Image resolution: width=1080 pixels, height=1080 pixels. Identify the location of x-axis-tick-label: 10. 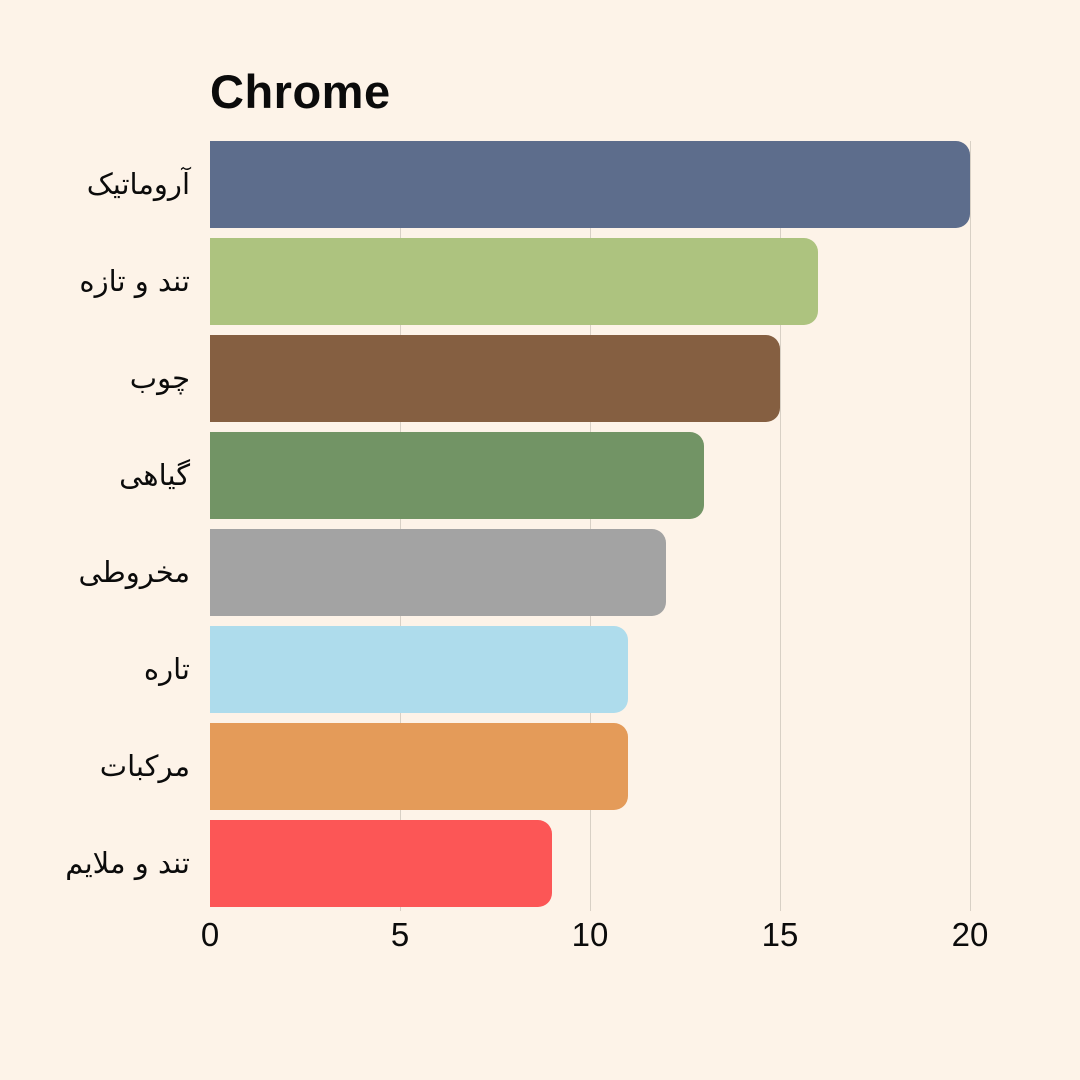
(590, 934).